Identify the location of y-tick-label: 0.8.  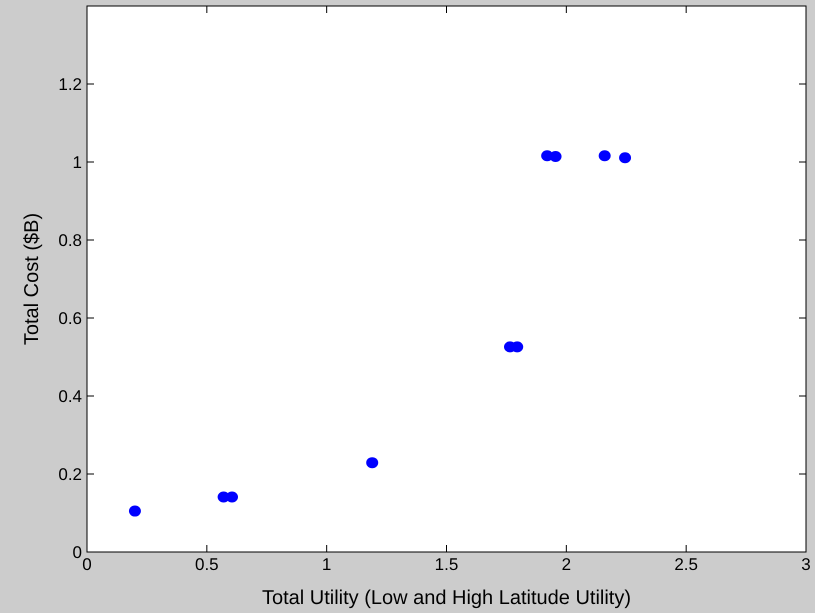
(70, 240).